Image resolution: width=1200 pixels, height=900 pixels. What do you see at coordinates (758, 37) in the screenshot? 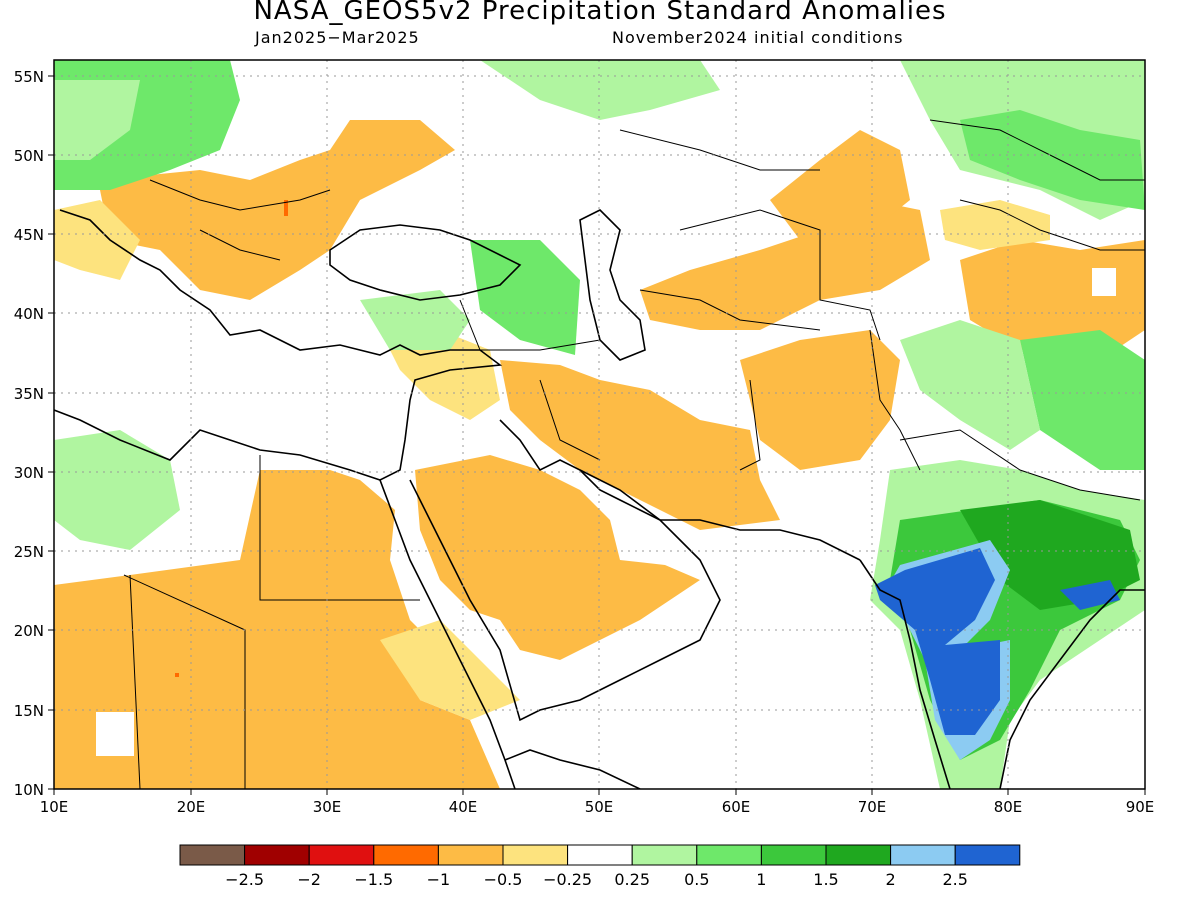
I see `initial-conditions-label: November2024 initial conditions` at bounding box center [758, 37].